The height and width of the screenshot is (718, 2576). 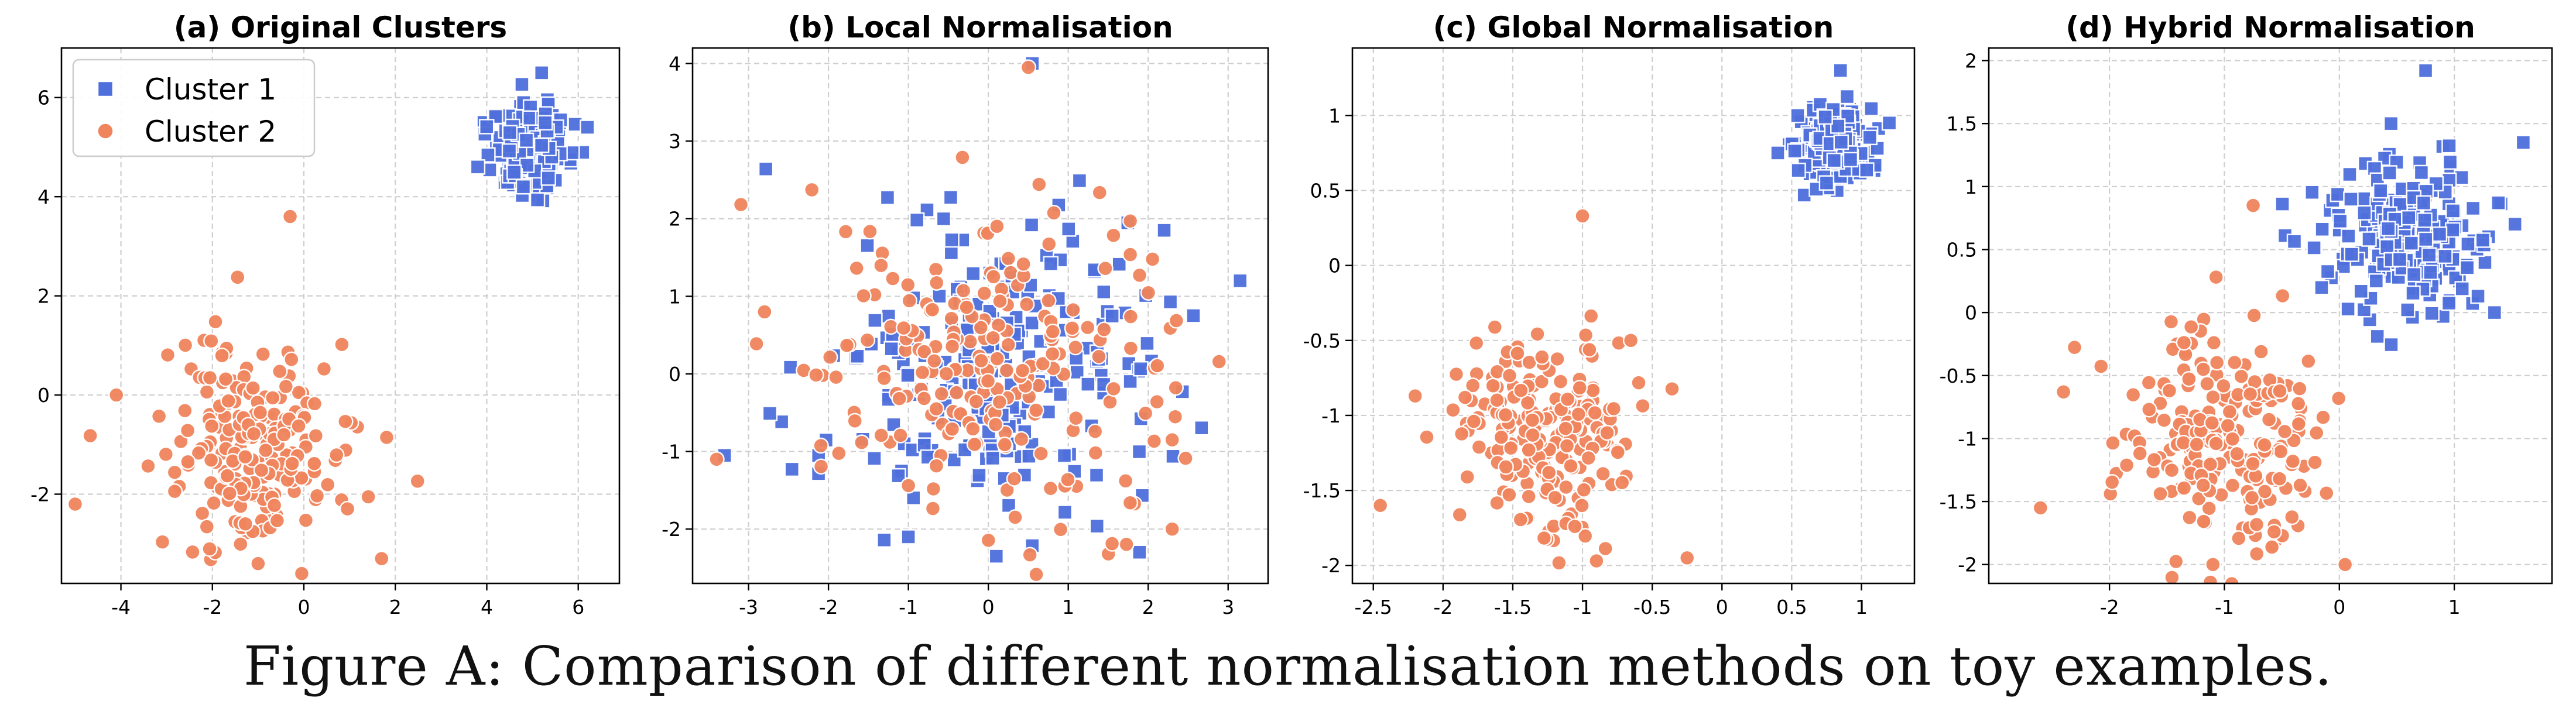 I want to click on points-layer, so click(x=331, y=323).